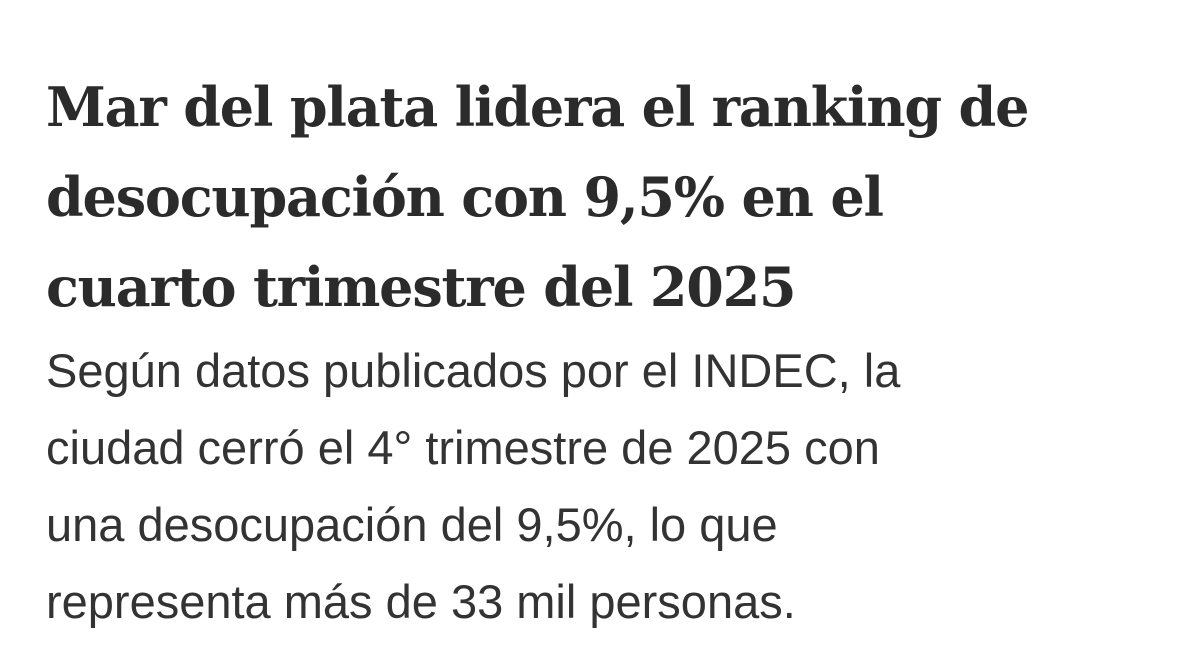 The width and height of the screenshot is (1200, 671). What do you see at coordinates (537, 107) in the screenshot?
I see `headline-line: Mar del plata lidera el ranking de` at bounding box center [537, 107].